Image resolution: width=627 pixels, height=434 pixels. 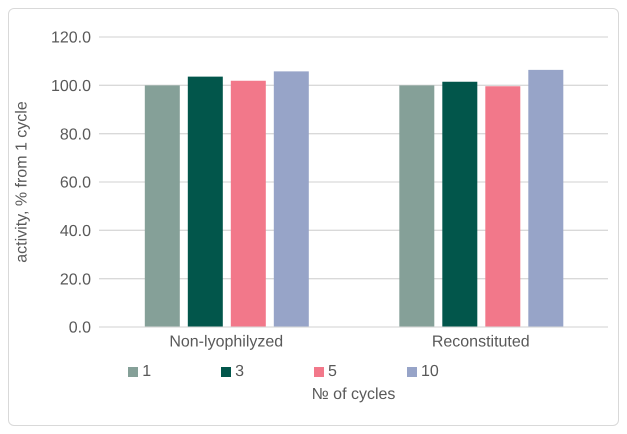 I want to click on legend-label: 5, so click(x=332, y=371).